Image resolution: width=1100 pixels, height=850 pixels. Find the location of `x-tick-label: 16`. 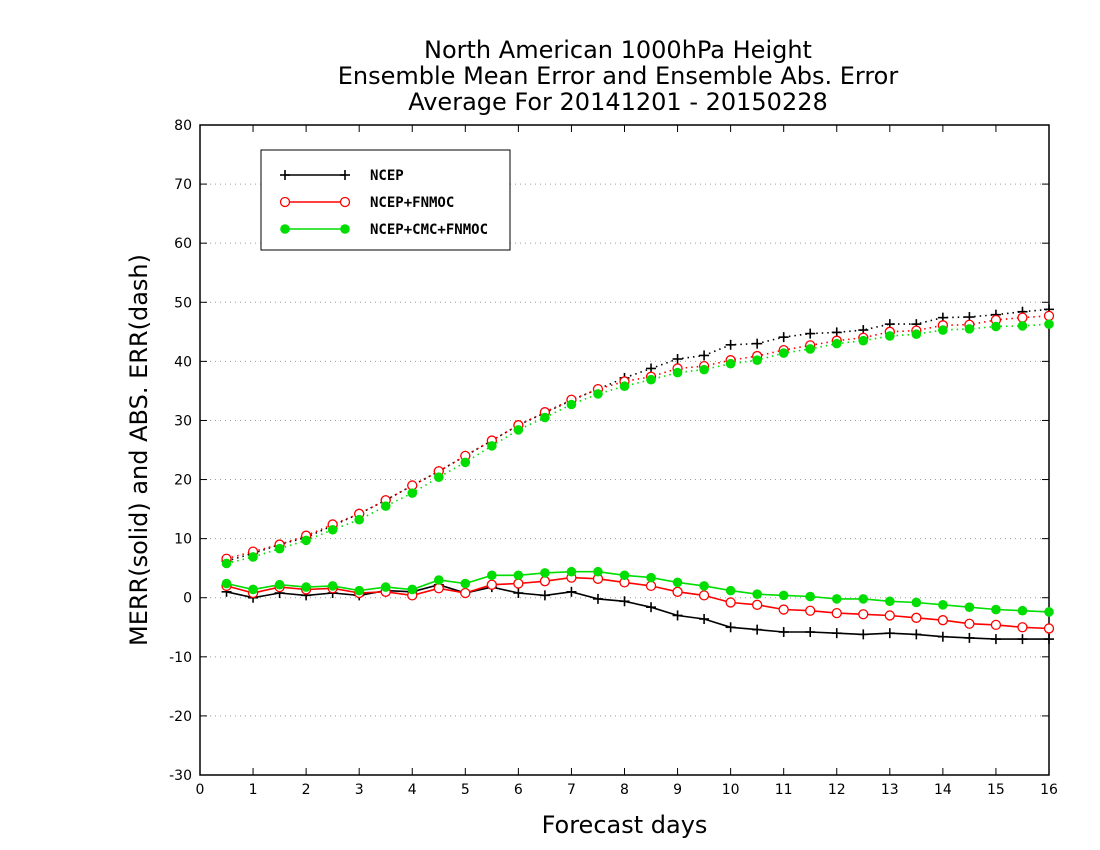

x-tick-label: 16 is located at coordinates (1049, 790).